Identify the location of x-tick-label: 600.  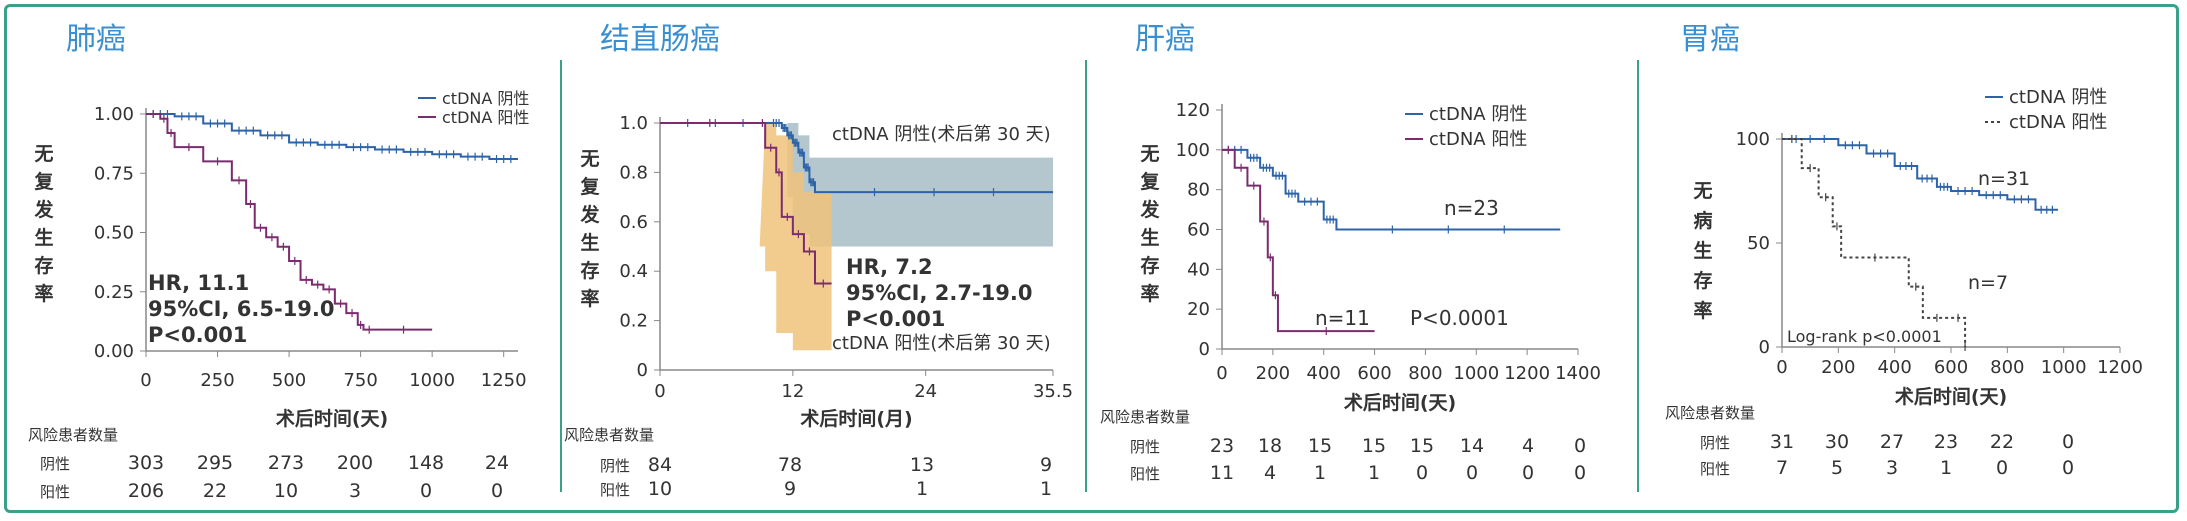
(1374, 373).